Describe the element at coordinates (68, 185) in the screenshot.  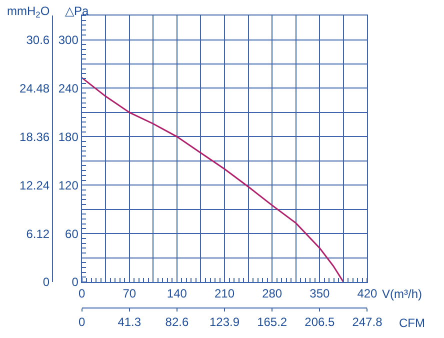
I see `y-tick-label: 120` at that location.